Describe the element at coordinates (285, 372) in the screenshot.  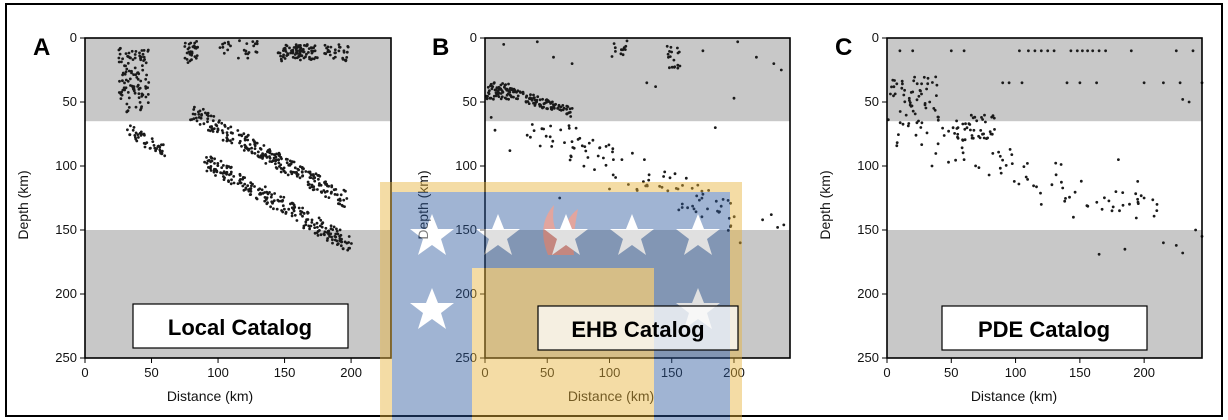
I see `x-tick-label: 150` at that location.